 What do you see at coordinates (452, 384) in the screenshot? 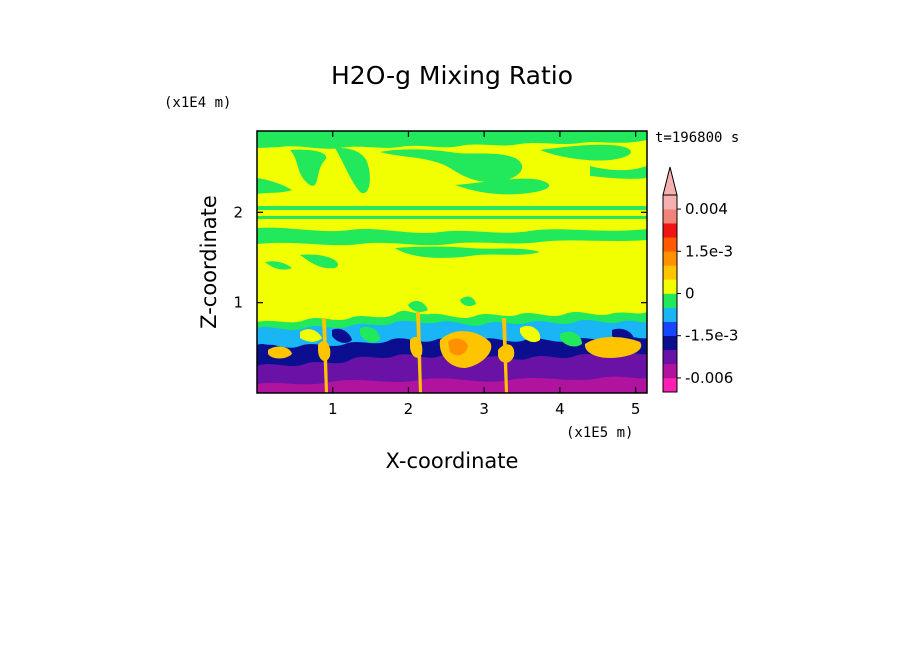
I see `magenta-floor` at bounding box center [452, 384].